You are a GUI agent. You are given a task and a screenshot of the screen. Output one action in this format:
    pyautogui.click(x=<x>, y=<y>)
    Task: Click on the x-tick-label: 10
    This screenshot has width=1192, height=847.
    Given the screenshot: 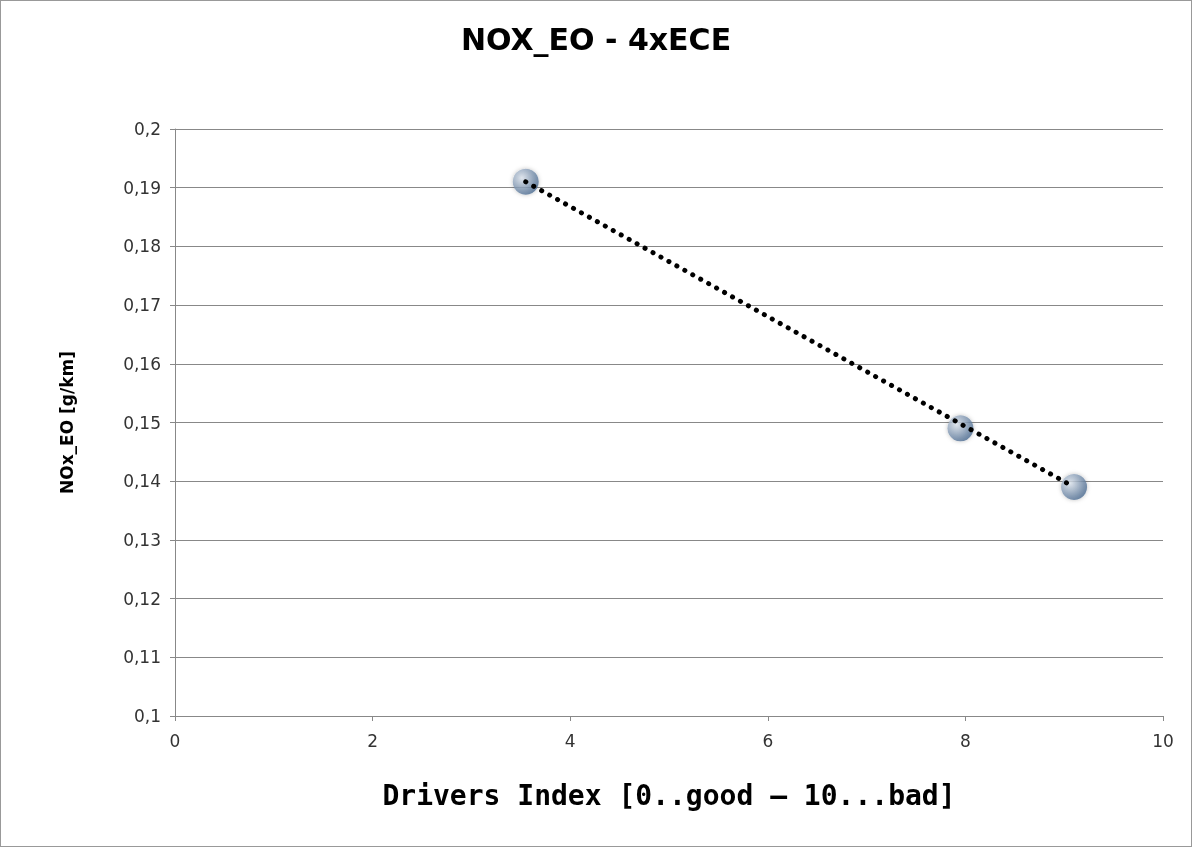 What is the action you would take?
    pyautogui.click(x=1163, y=740)
    